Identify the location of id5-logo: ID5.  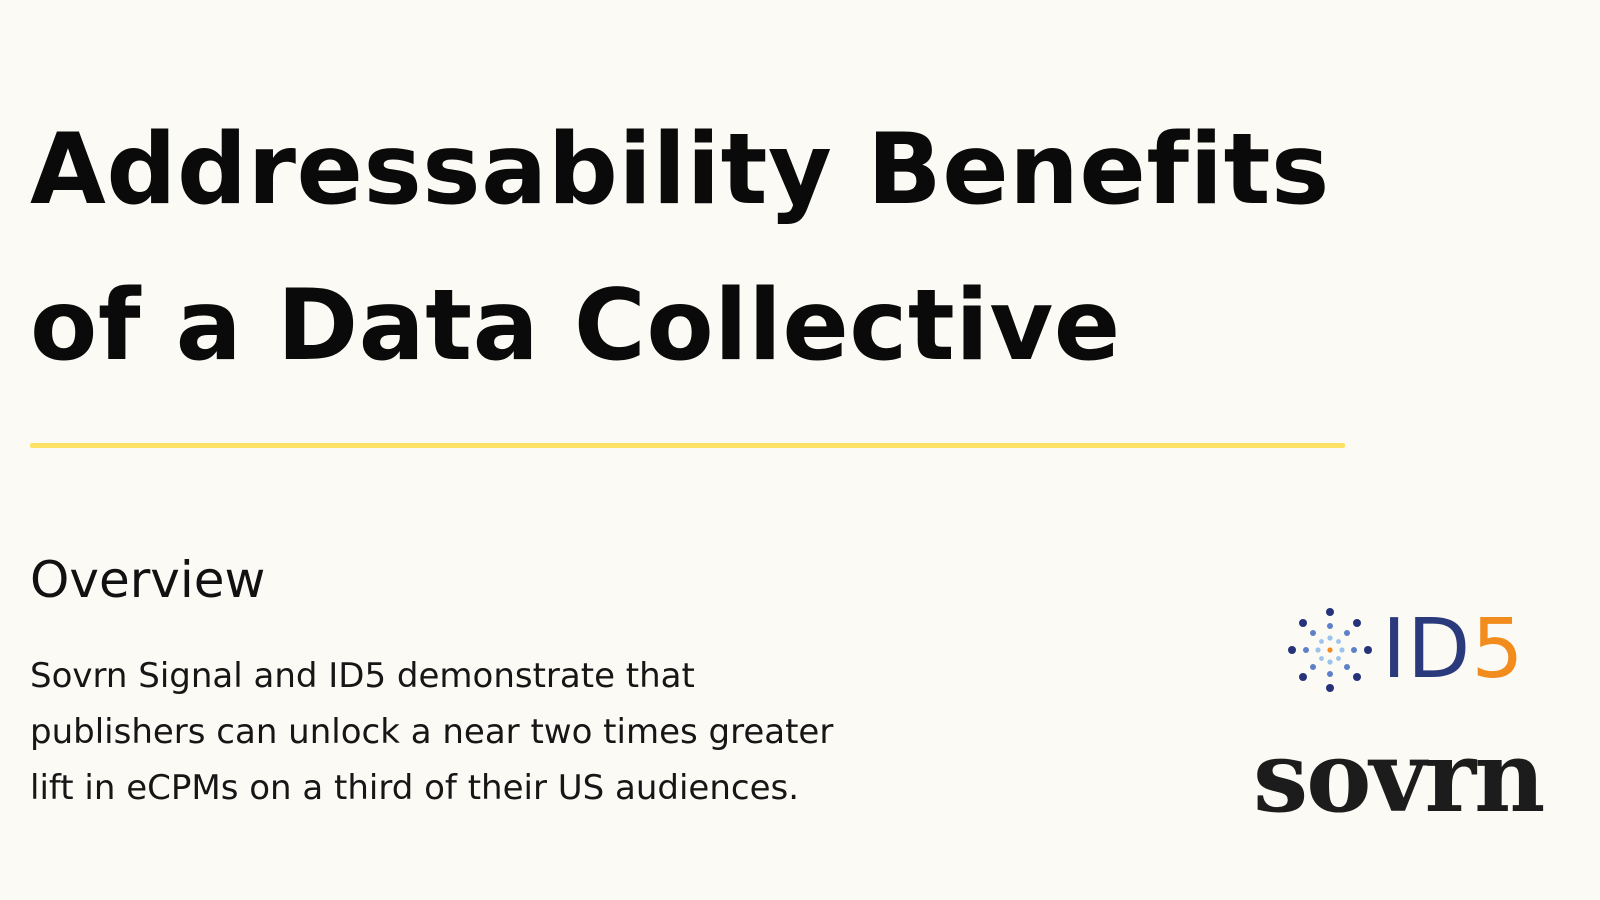
(1414, 650).